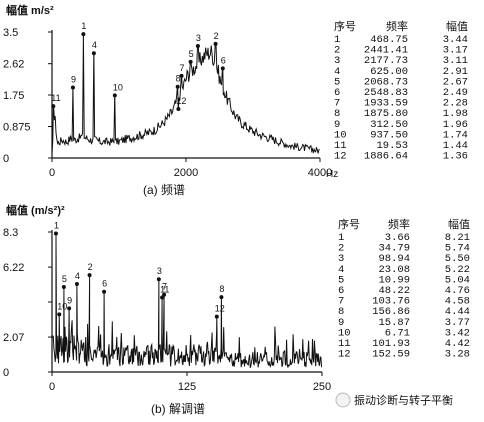  Describe the element at coordinates (386, 93) in the screenshot. I see `table-cell: 2548.83` at that location.